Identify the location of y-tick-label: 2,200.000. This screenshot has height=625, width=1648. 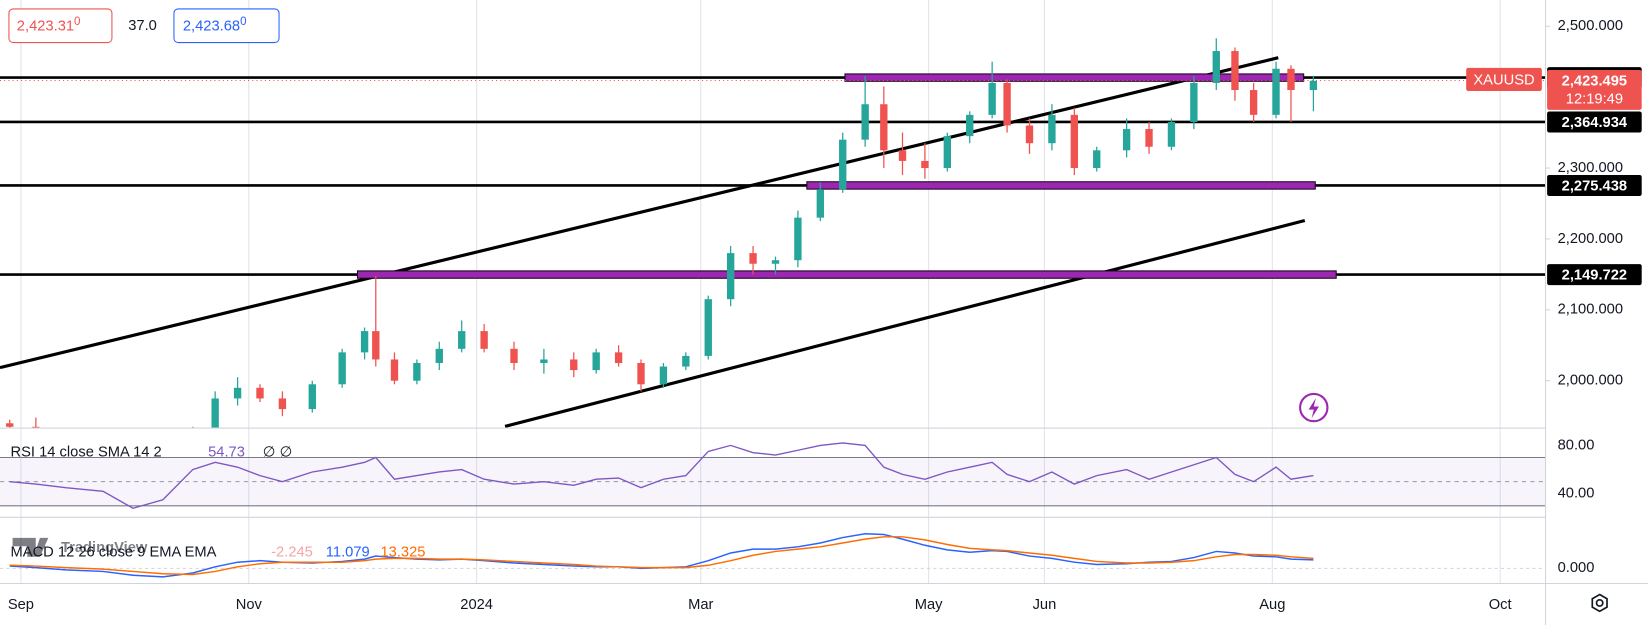
(1590, 239).